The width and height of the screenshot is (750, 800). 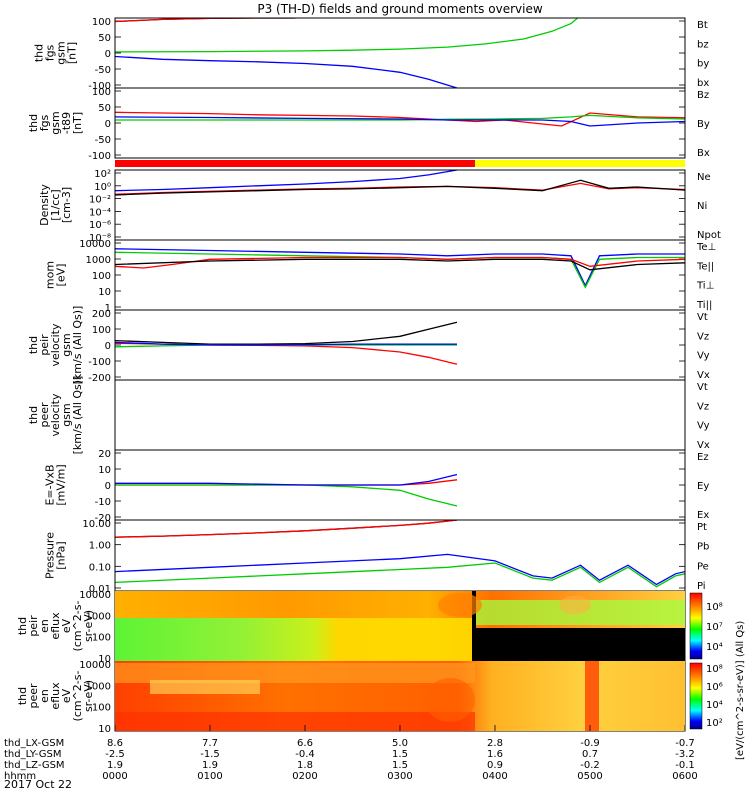 I want to click on x-tick-label: -0.1, so click(x=685, y=765).